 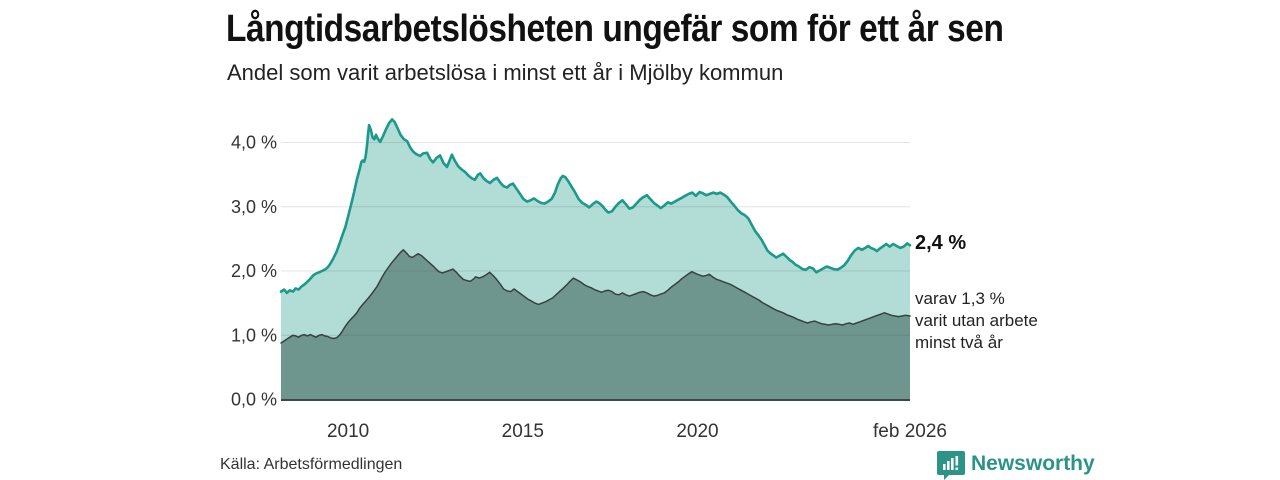 I want to click on x-tick-label: 2015, so click(x=523, y=431).